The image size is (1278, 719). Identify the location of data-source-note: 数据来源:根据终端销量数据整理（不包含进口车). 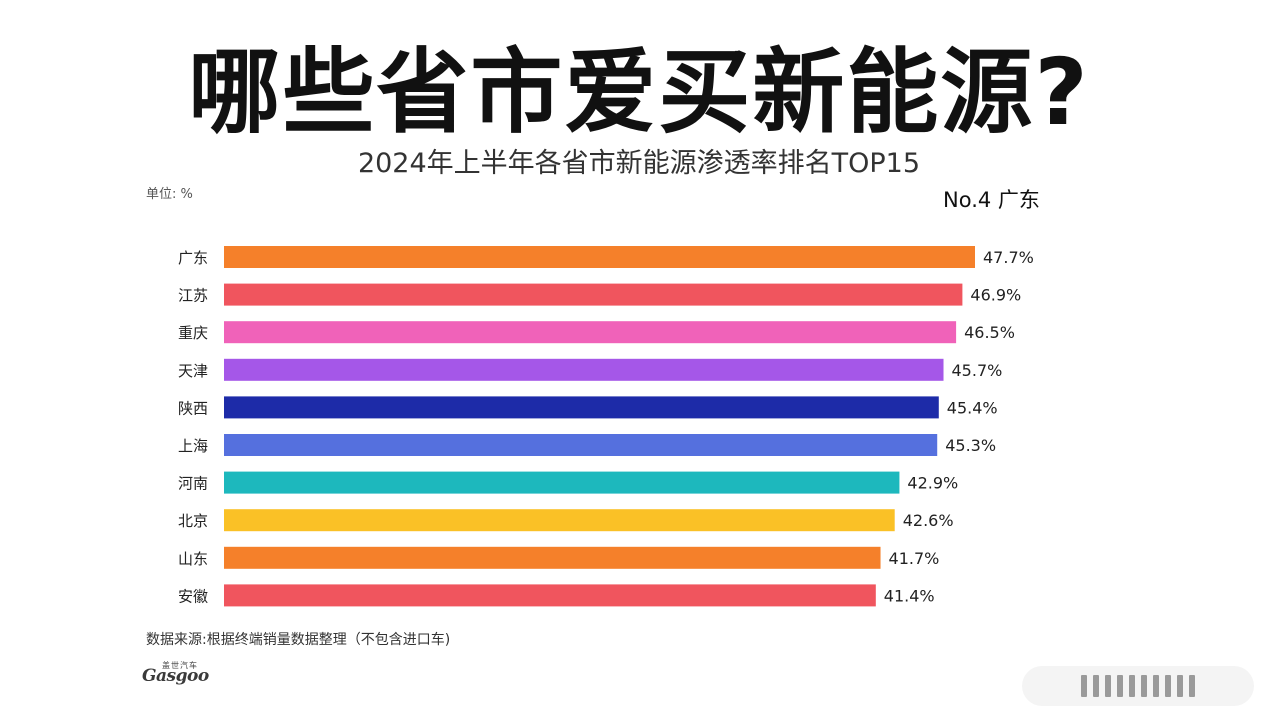
(298, 640).